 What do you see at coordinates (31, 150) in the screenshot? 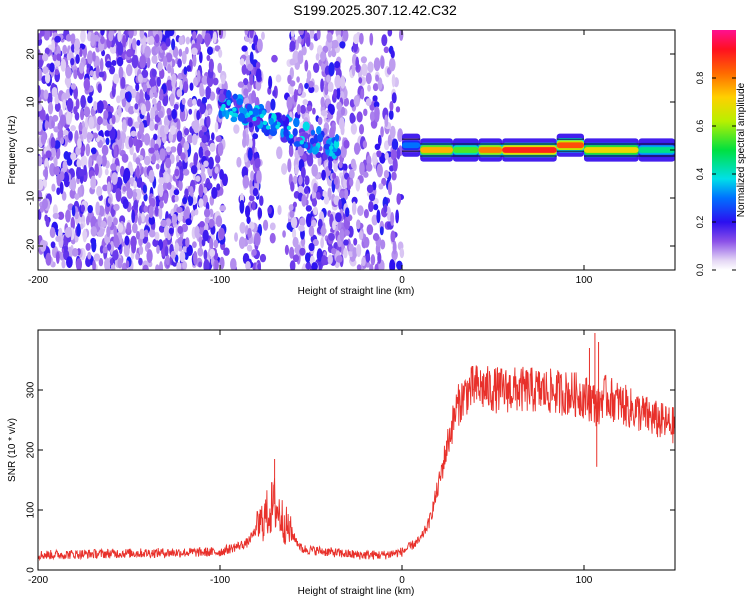
I see `spectrogram-ytick-label: 0` at bounding box center [31, 150].